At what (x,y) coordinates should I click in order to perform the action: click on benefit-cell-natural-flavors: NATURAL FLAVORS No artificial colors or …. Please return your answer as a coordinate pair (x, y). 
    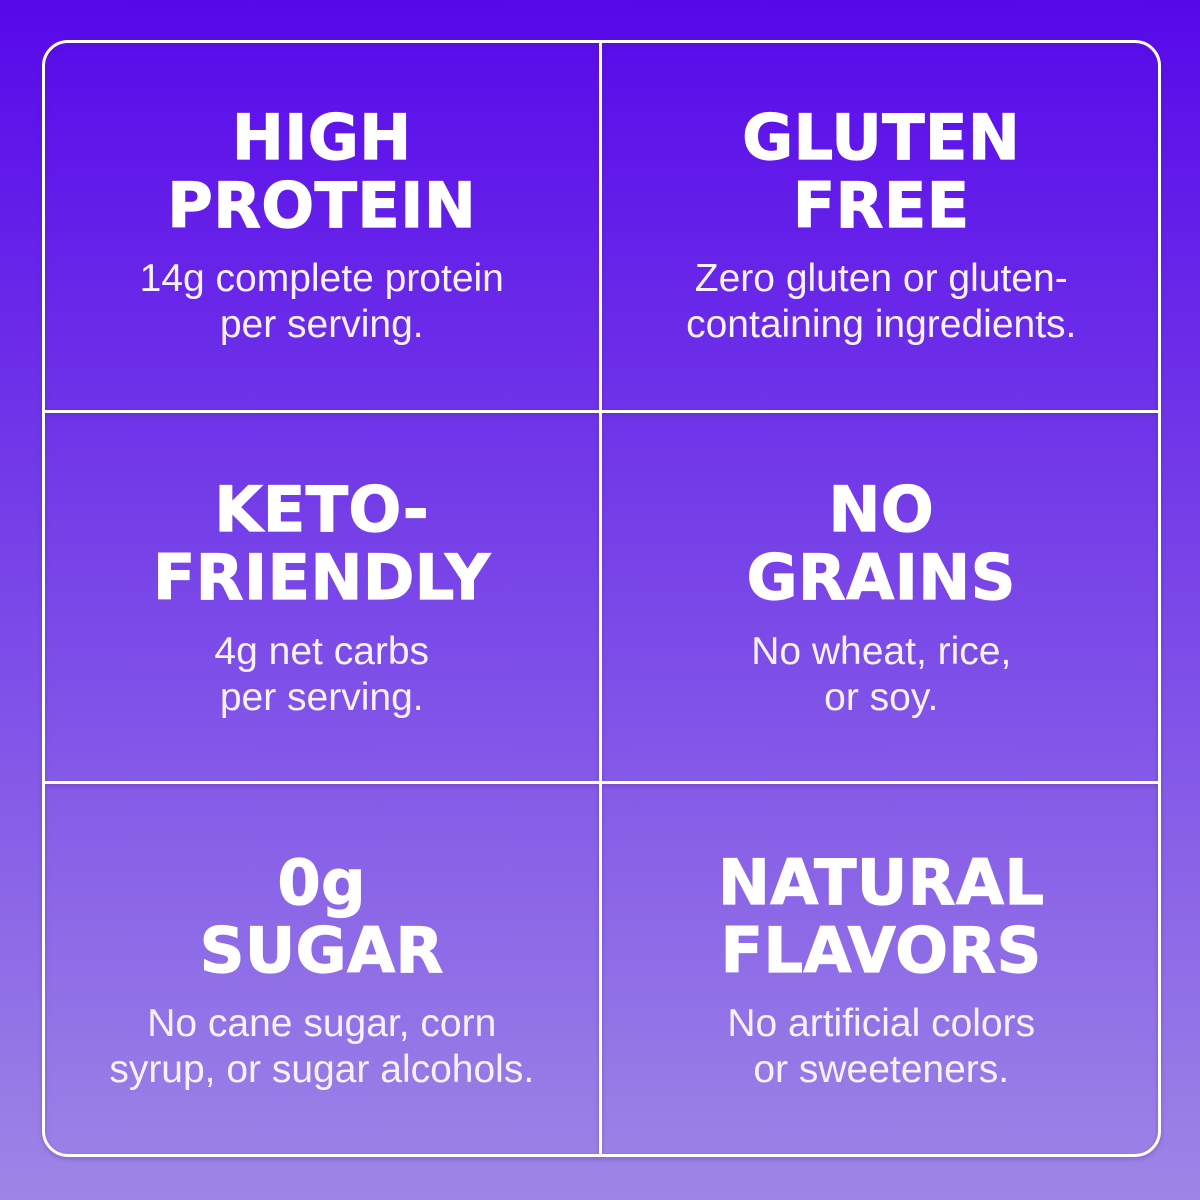
    Looking at the image, I should click on (882, 971).